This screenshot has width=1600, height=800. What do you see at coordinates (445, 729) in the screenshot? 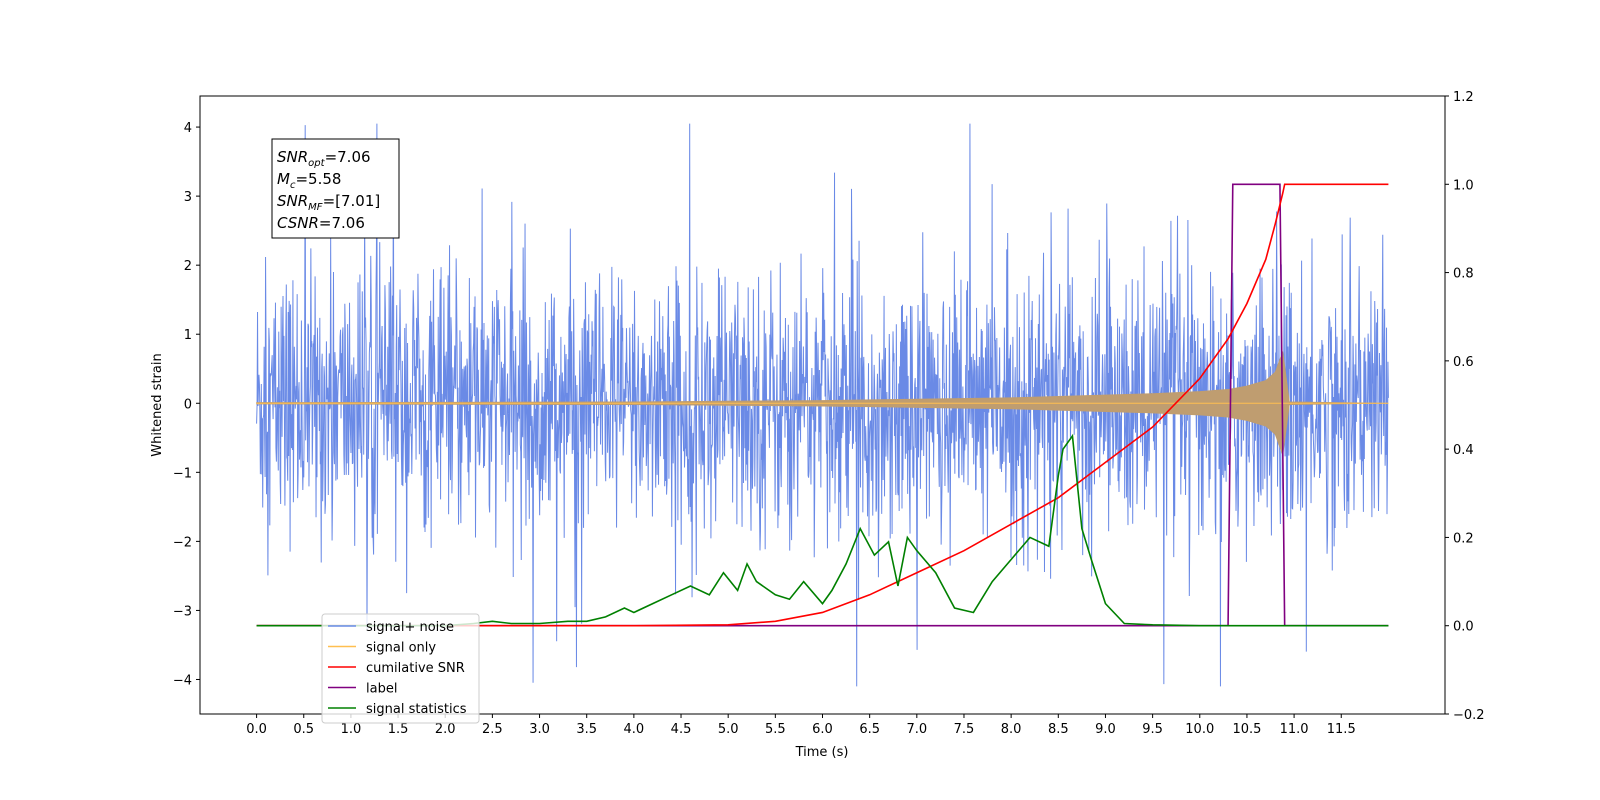
I see `x-tick-label: 2.0` at bounding box center [445, 729].